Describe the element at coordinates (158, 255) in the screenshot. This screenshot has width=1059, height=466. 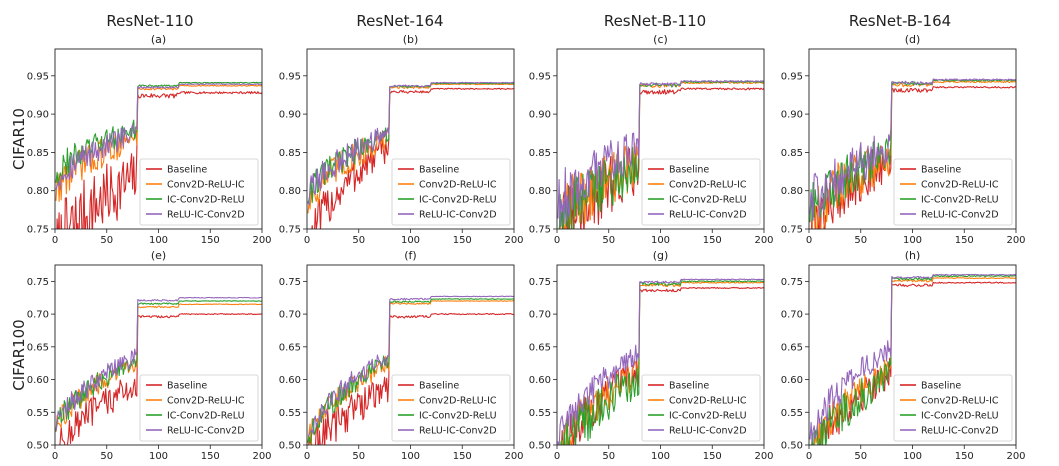
I see `subplot-label: (e)` at that location.